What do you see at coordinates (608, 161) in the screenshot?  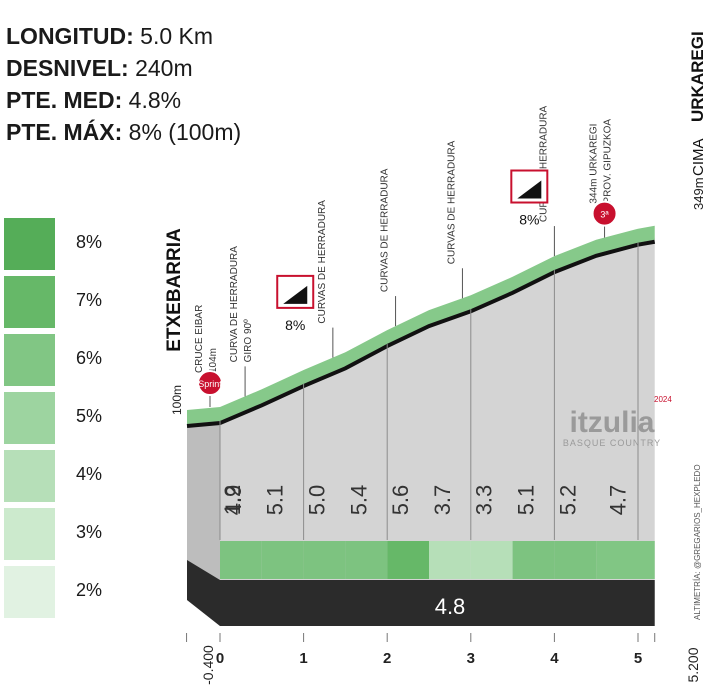 I see `annotation-label: PROV. GIPUZKOA` at bounding box center [608, 161].